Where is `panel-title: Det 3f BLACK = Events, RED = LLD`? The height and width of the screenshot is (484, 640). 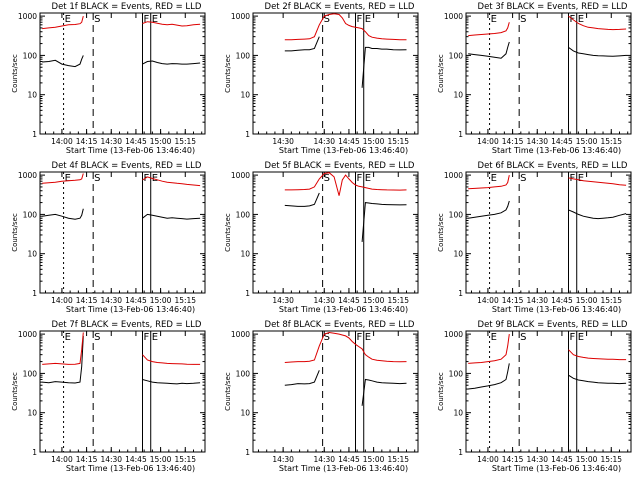 panel-title: Det 3f BLACK = Events, RED = LLD is located at coordinates (553, 7).